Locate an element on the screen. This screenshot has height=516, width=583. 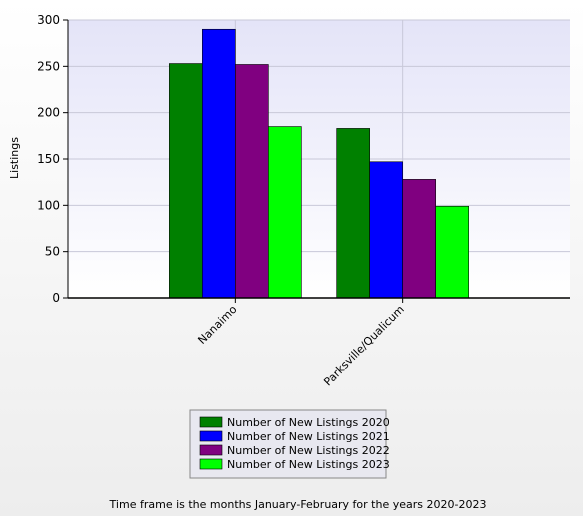
y-tick-label: 50 is located at coordinates (52, 252).